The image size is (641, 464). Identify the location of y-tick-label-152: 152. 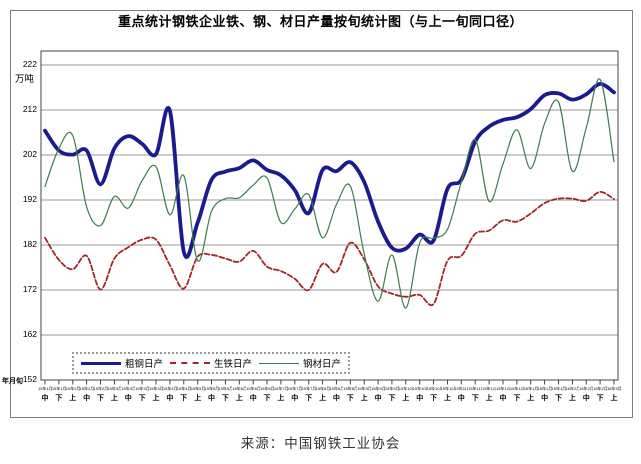
(29, 379).